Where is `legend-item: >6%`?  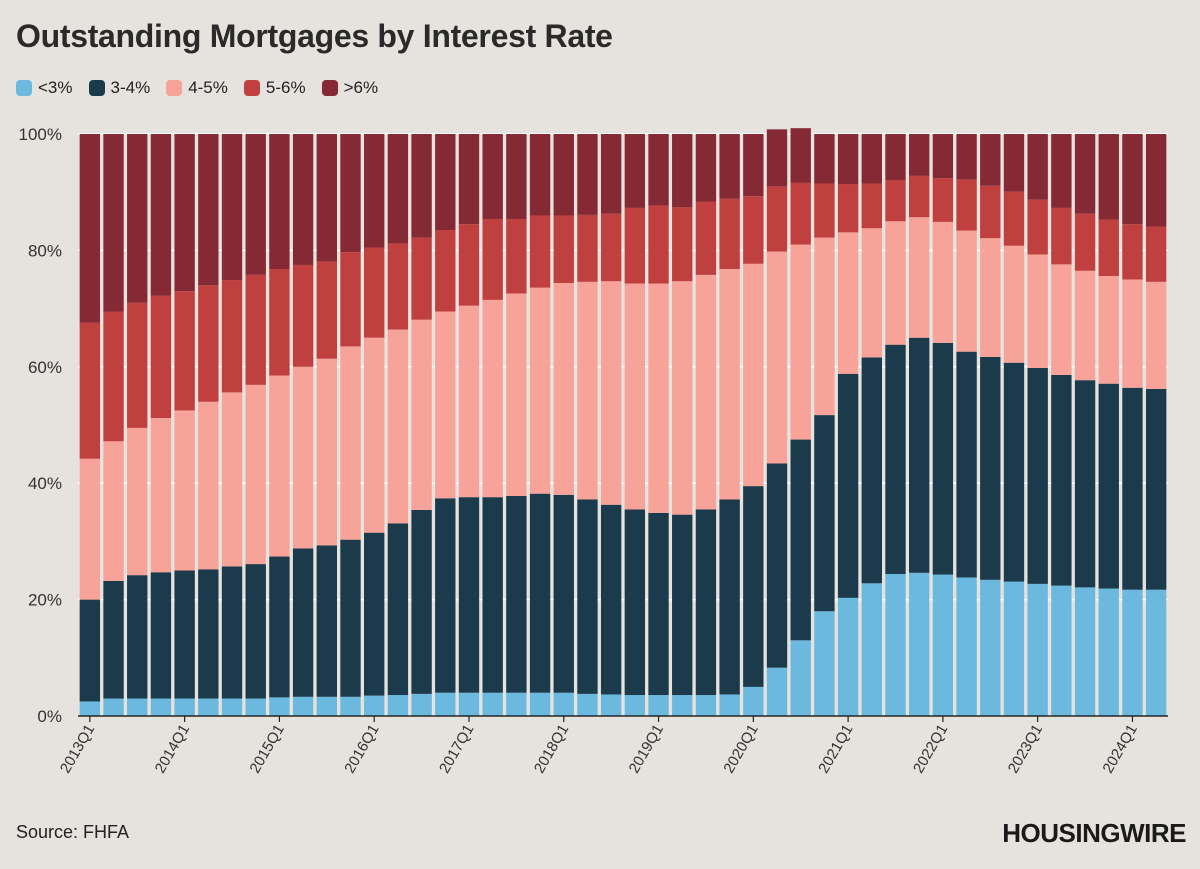
legend-item: >6% is located at coordinates (349, 88).